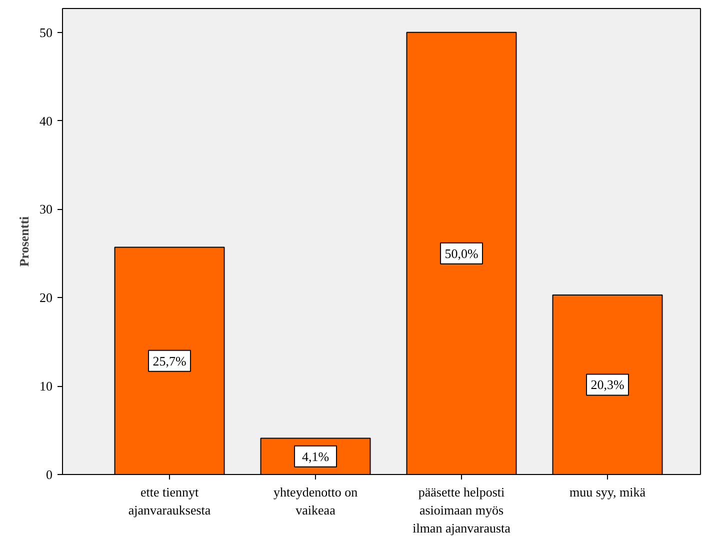 The image size is (702, 544). I want to click on x-tick-label: muu syy, mikä, so click(607, 492).